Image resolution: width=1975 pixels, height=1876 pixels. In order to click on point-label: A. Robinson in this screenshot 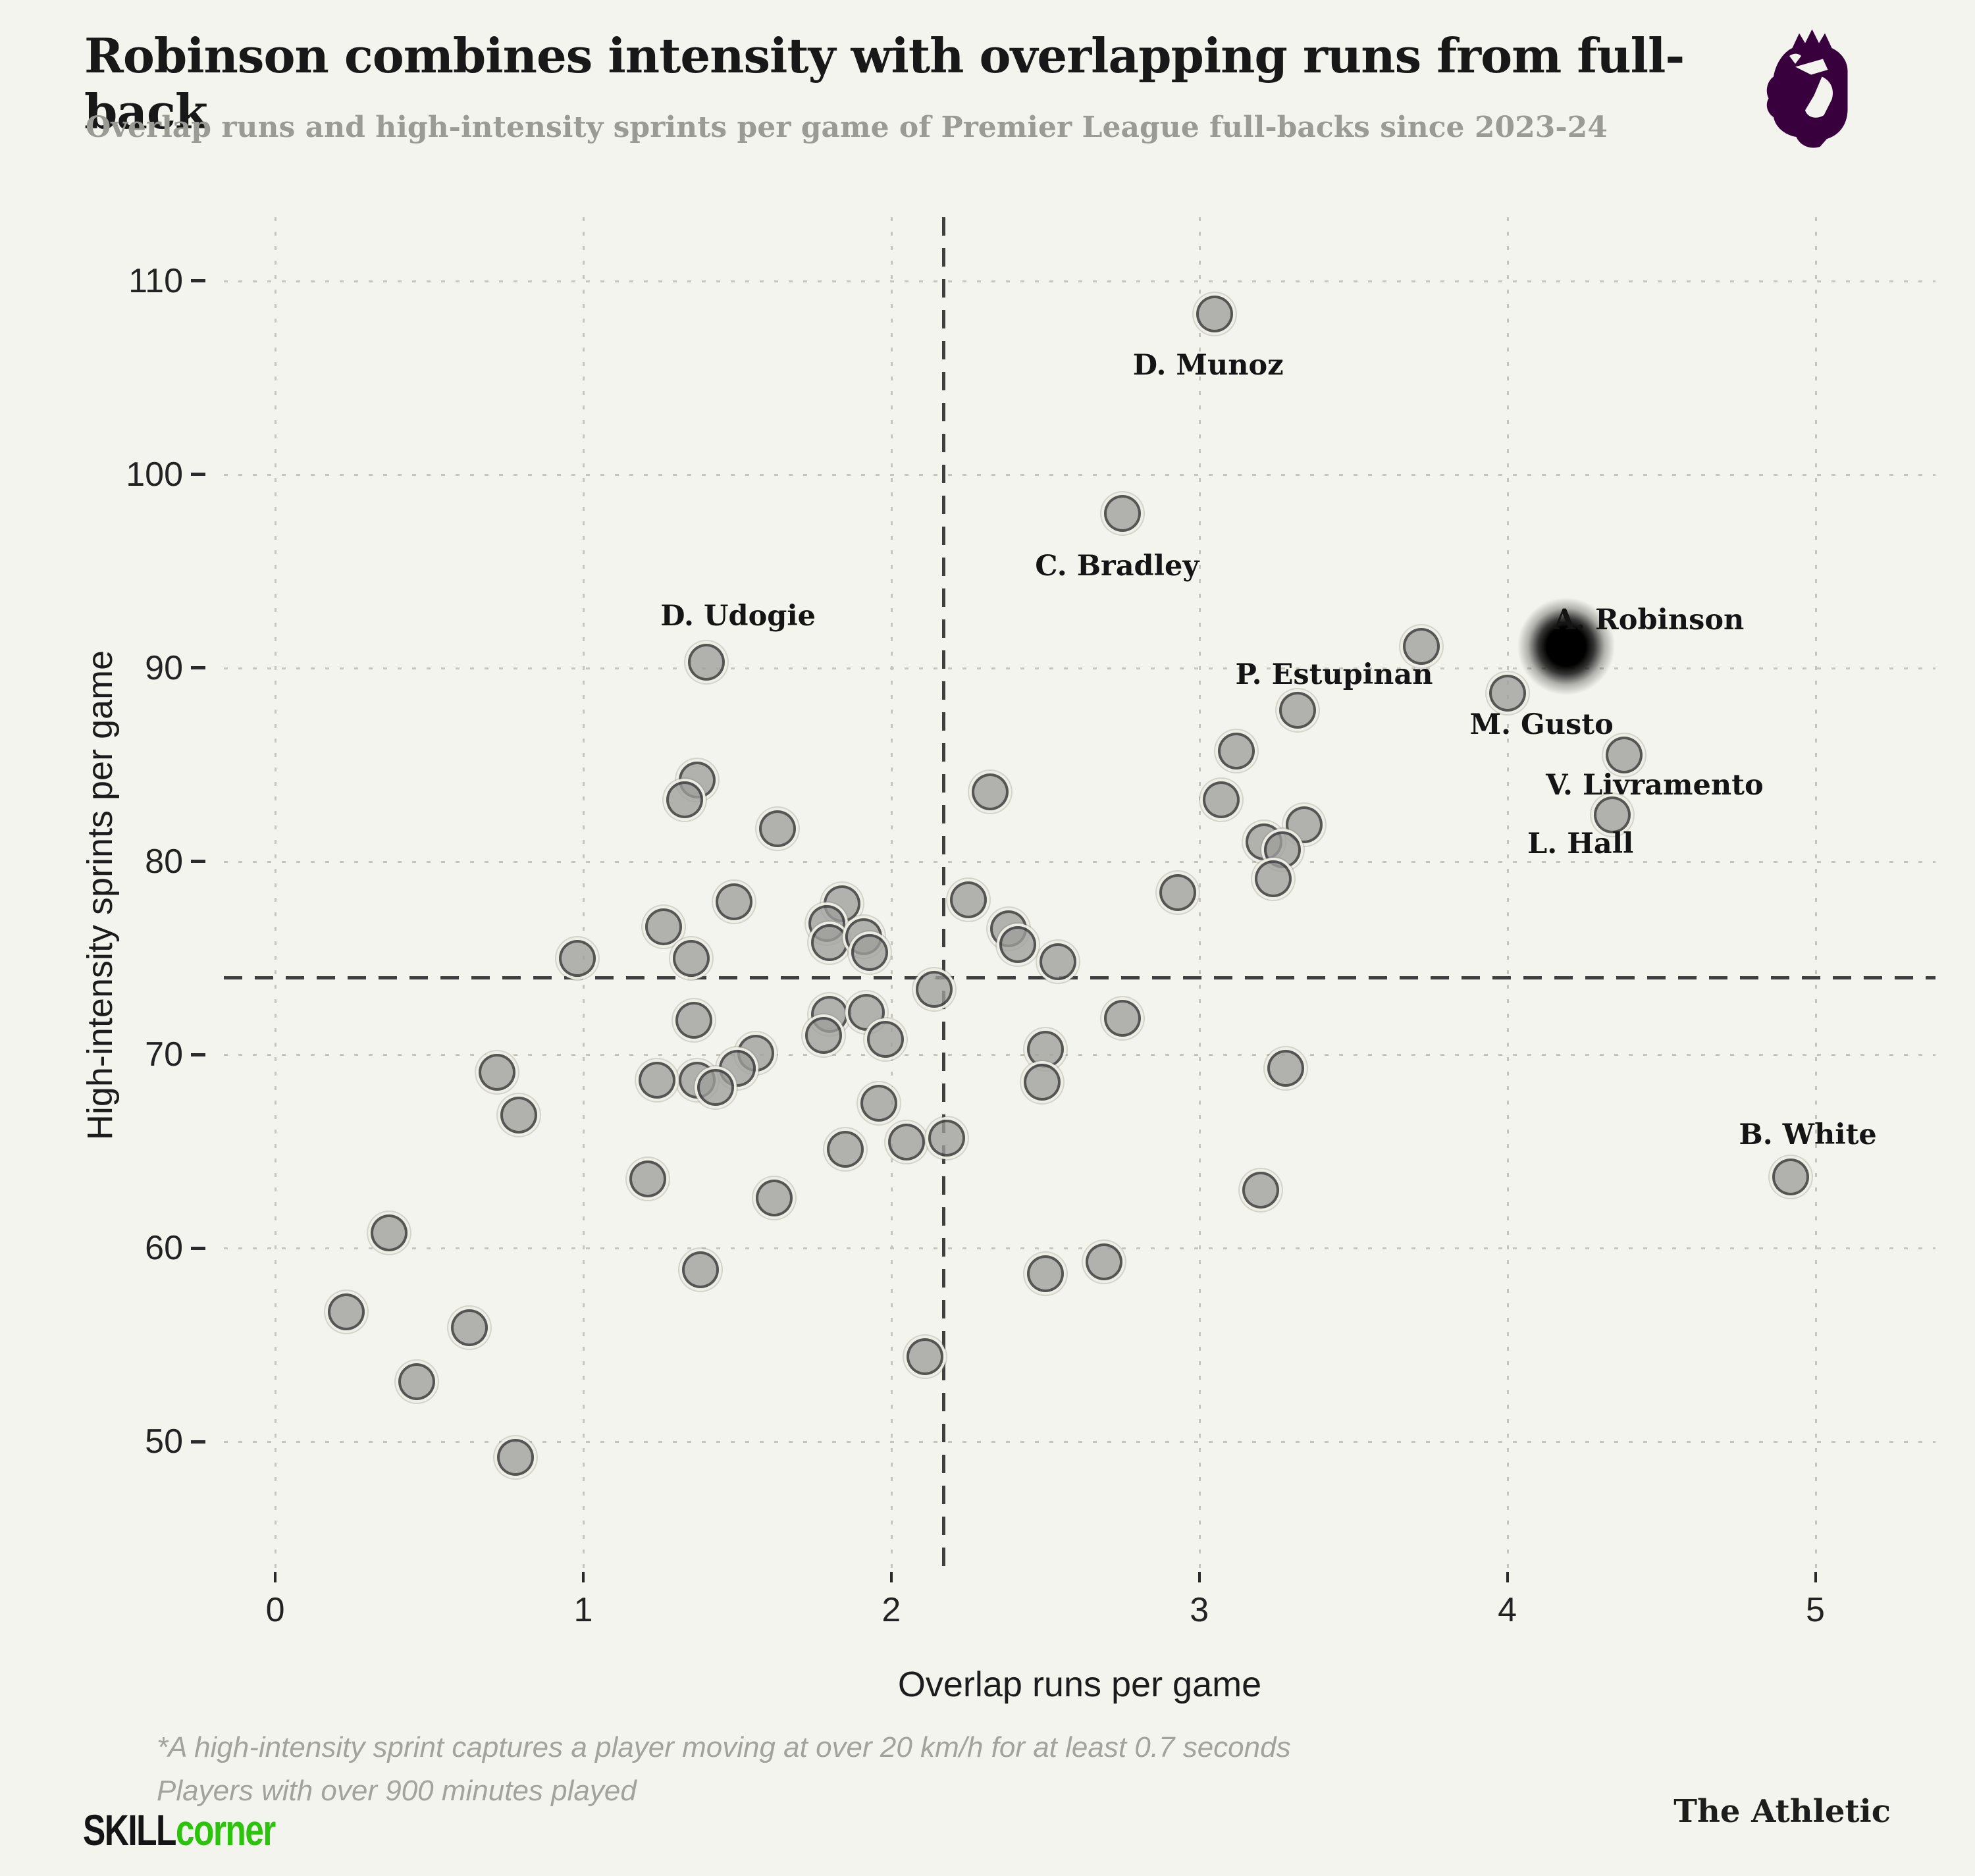, I will do `click(1649, 620)`.